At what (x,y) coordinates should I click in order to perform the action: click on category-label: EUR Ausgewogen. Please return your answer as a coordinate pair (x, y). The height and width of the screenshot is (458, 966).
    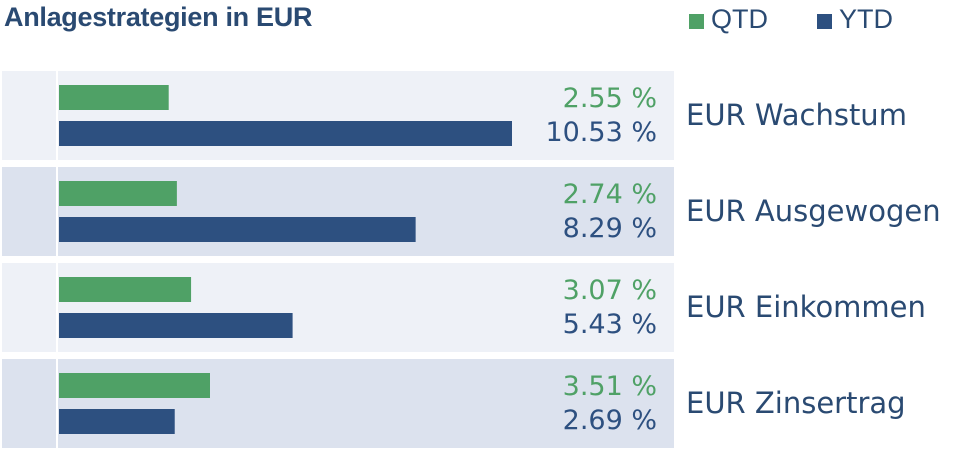
    Looking at the image, I should click on (813, 211).